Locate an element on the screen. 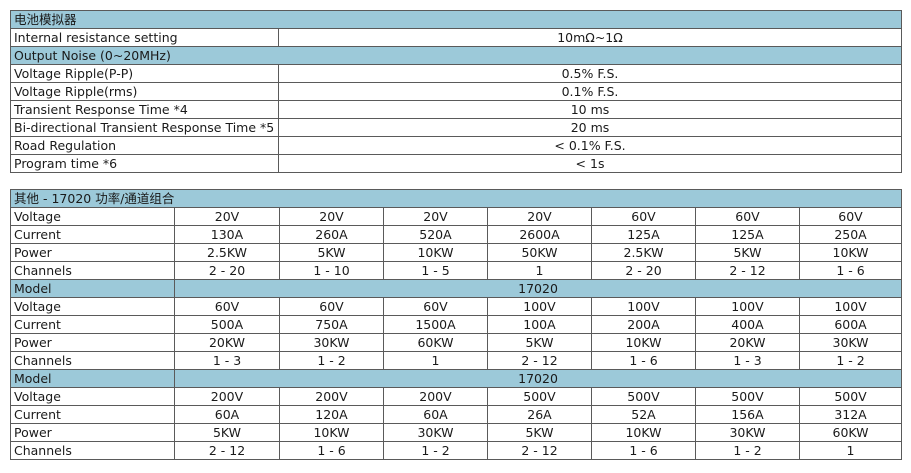 The image size is (911, 473). channels-cell: 1 - 5 is located at coordinates (435, 270).